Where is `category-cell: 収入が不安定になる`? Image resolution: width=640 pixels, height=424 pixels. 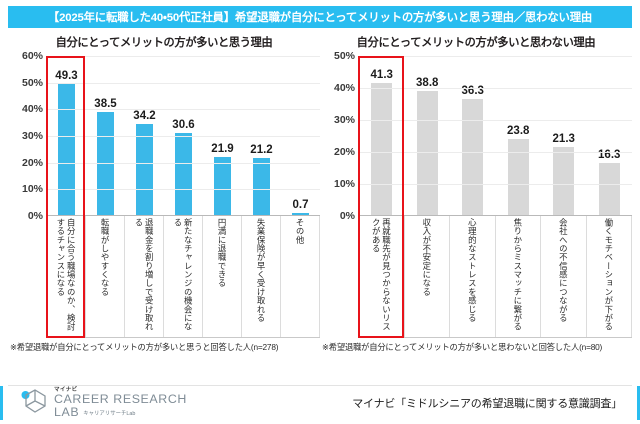
category-cell: 収入が不安定になる is located at coordinates (427, 276).